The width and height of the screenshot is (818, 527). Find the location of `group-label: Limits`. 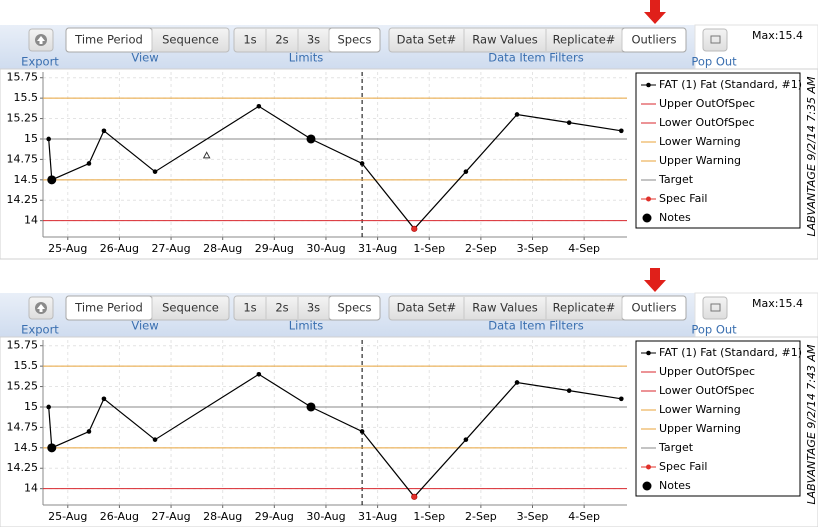

group-label: Limits is located at coordinates (306, 326).